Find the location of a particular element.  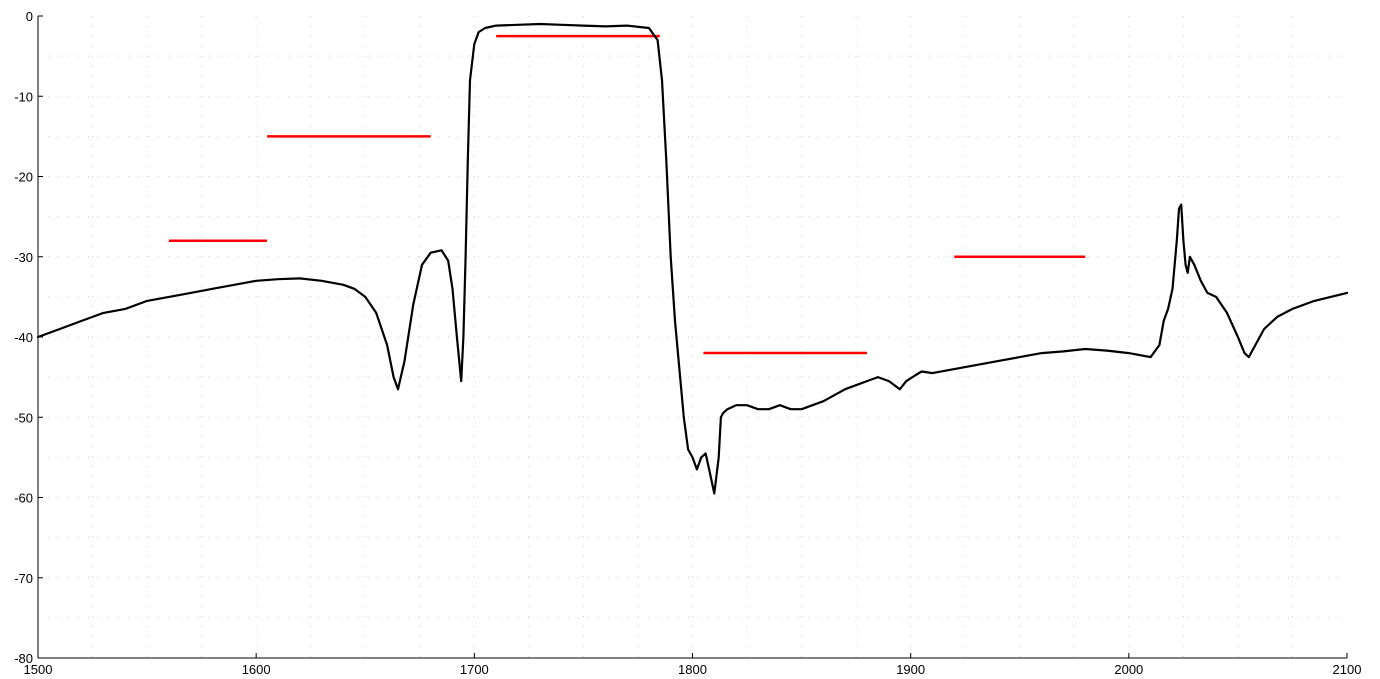

x-tick-label: 1800 is located at coordinates (692, 669).